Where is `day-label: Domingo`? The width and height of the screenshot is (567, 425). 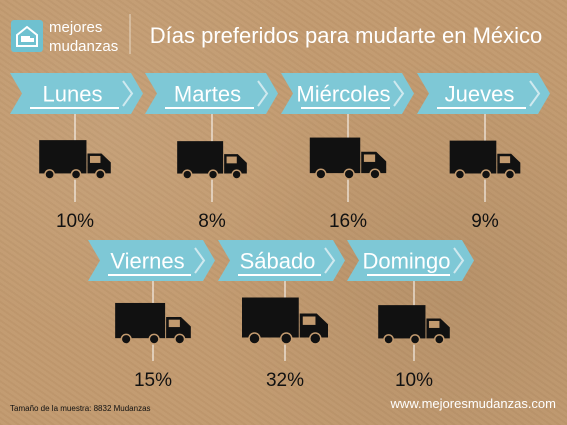 day-label: Domingo is located at coordinates (406, 261).